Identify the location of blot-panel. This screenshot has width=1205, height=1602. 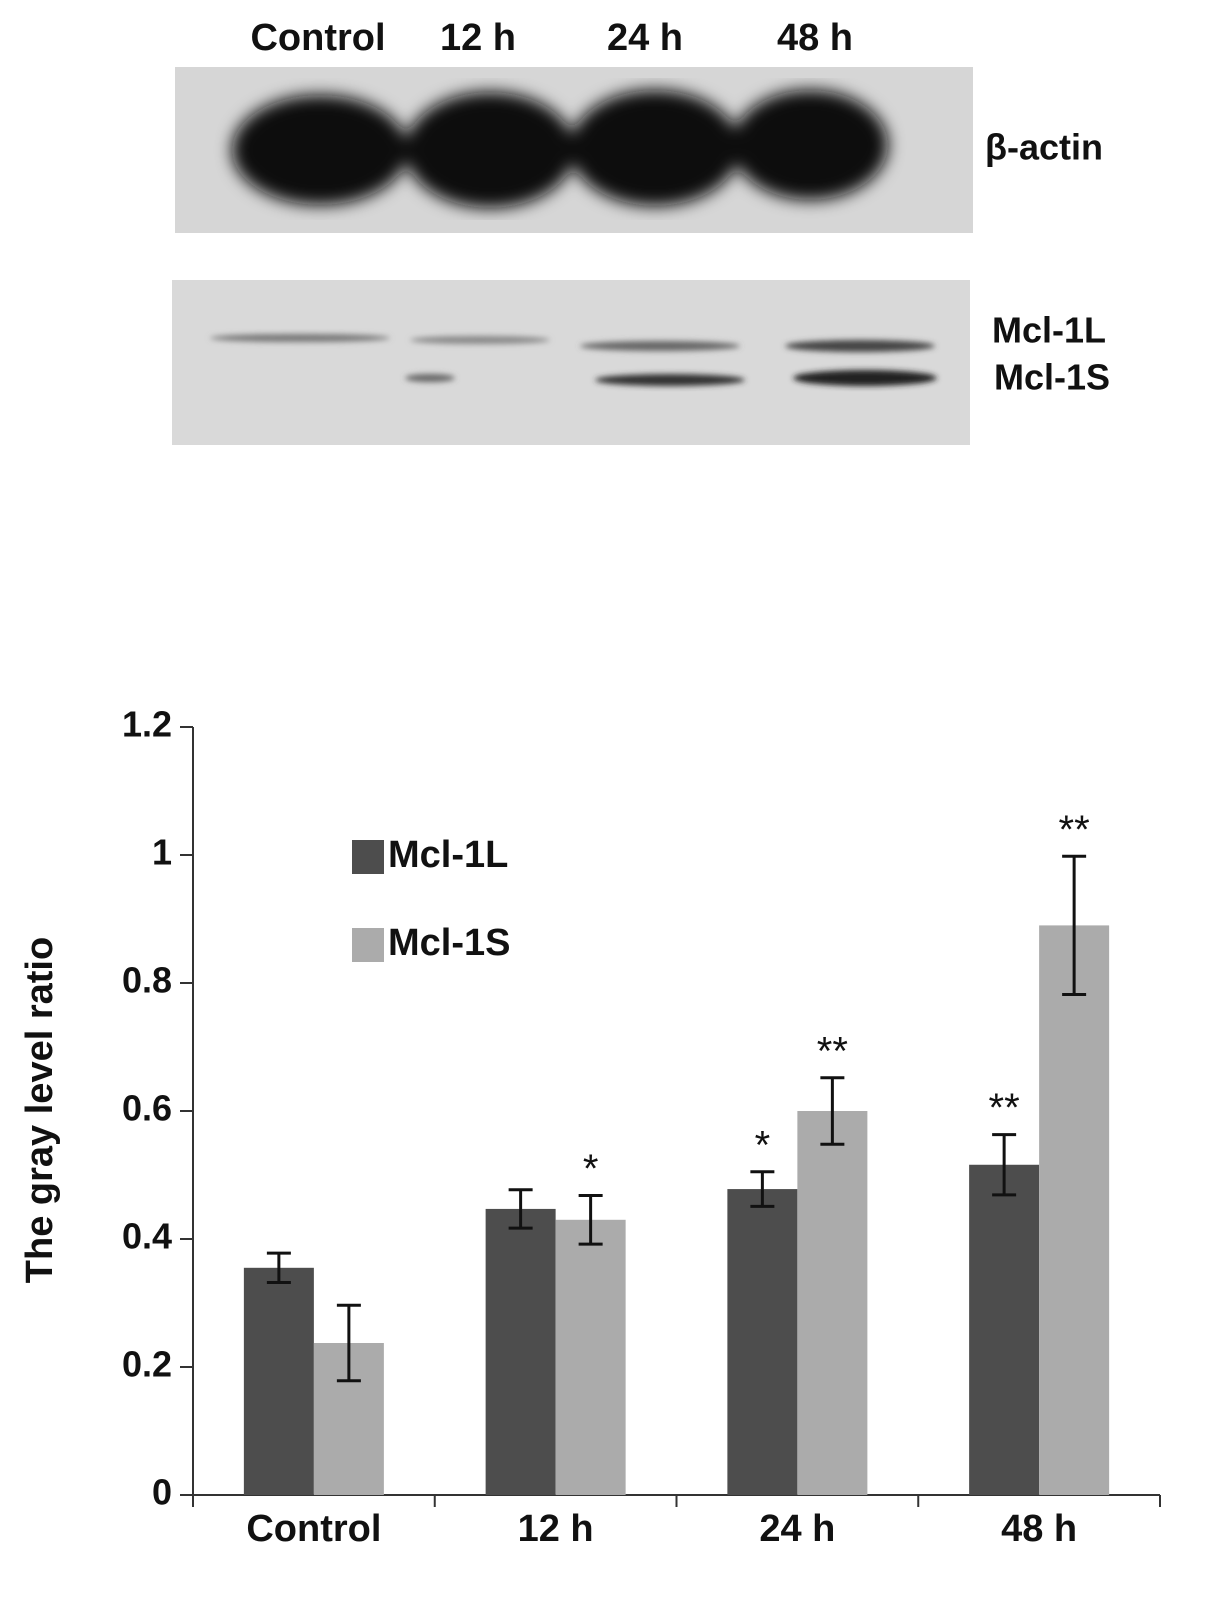
(571, 362).